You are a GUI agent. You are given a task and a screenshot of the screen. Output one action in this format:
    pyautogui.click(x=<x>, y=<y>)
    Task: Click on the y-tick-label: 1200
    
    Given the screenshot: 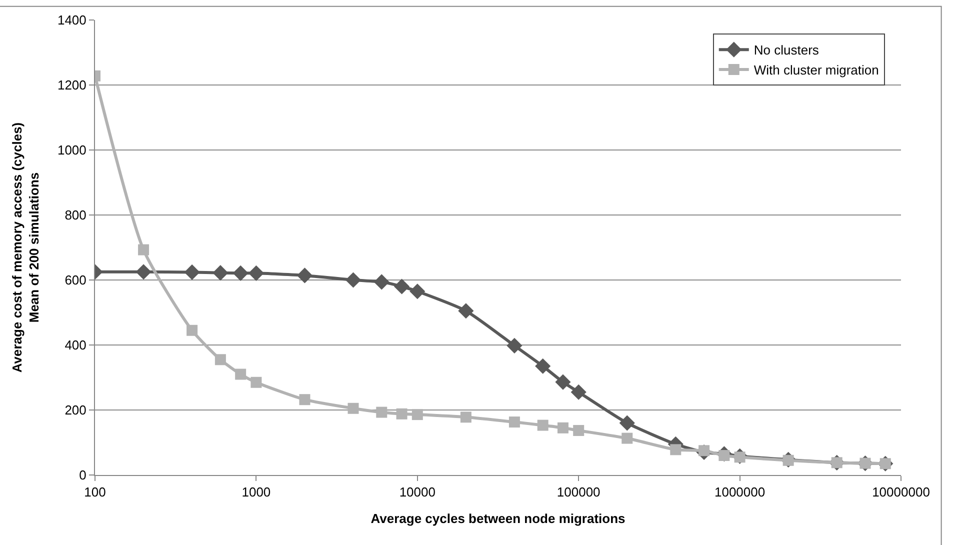 What is the action you would take?
    pyautogui.click(x=71, y=85)
    